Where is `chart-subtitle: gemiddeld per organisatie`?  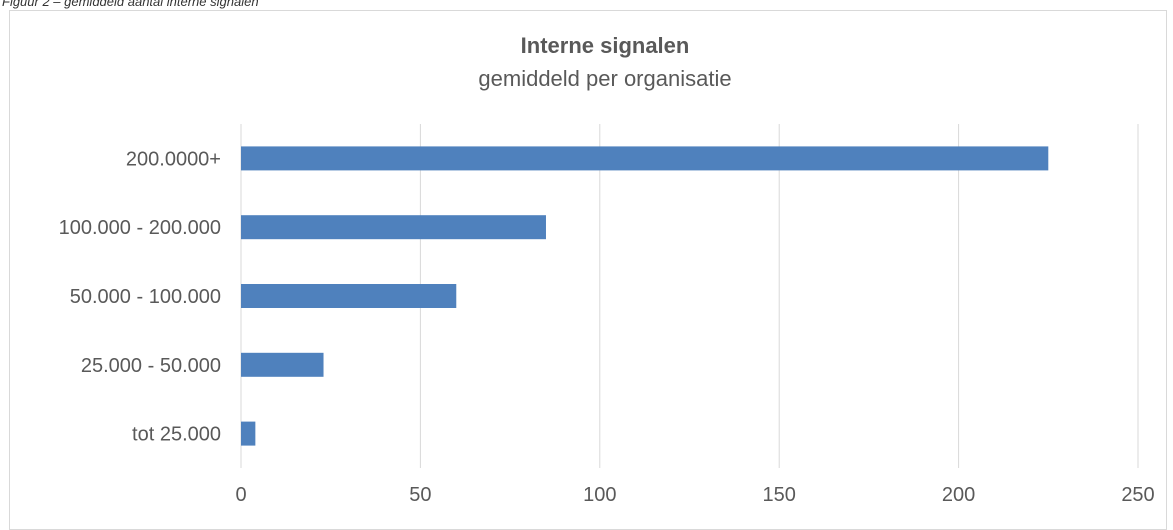
chart-subtitle: gemiddeld per organisatie is located at coordinates (604, 78).